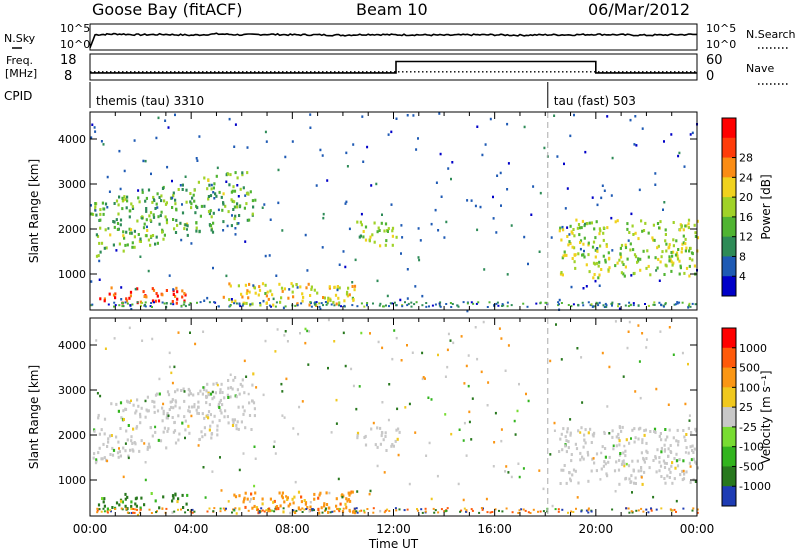  What do you see at coordinates (751, 466) in the screenshot?
I see `velocity-colorbar-tick-label: -500` at bounding box center [751, 466].